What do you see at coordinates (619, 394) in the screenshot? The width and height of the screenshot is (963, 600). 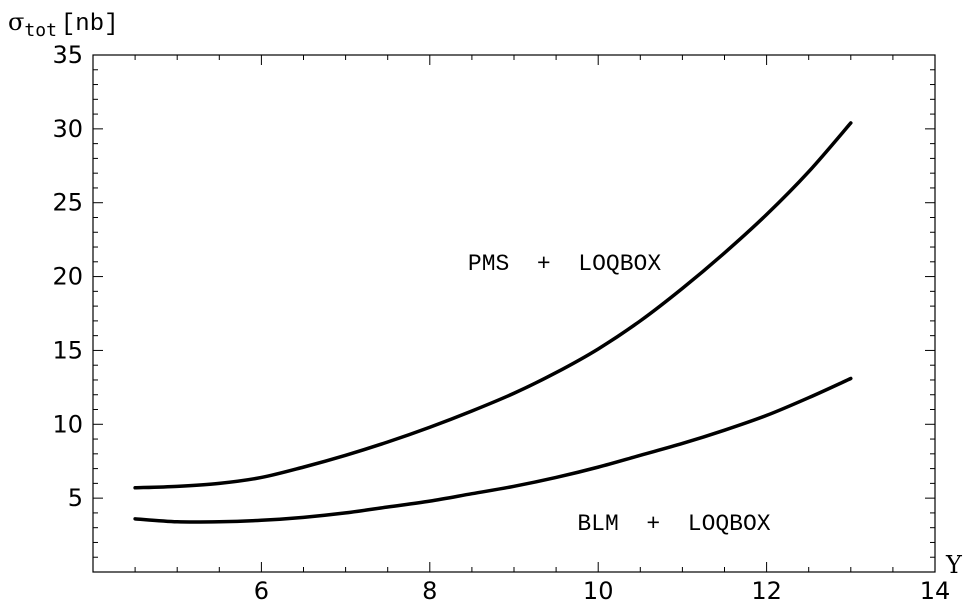 I see `annotations: PMS + LOQBOX BLM + LOQBOX` at bounding box center [619, 394].